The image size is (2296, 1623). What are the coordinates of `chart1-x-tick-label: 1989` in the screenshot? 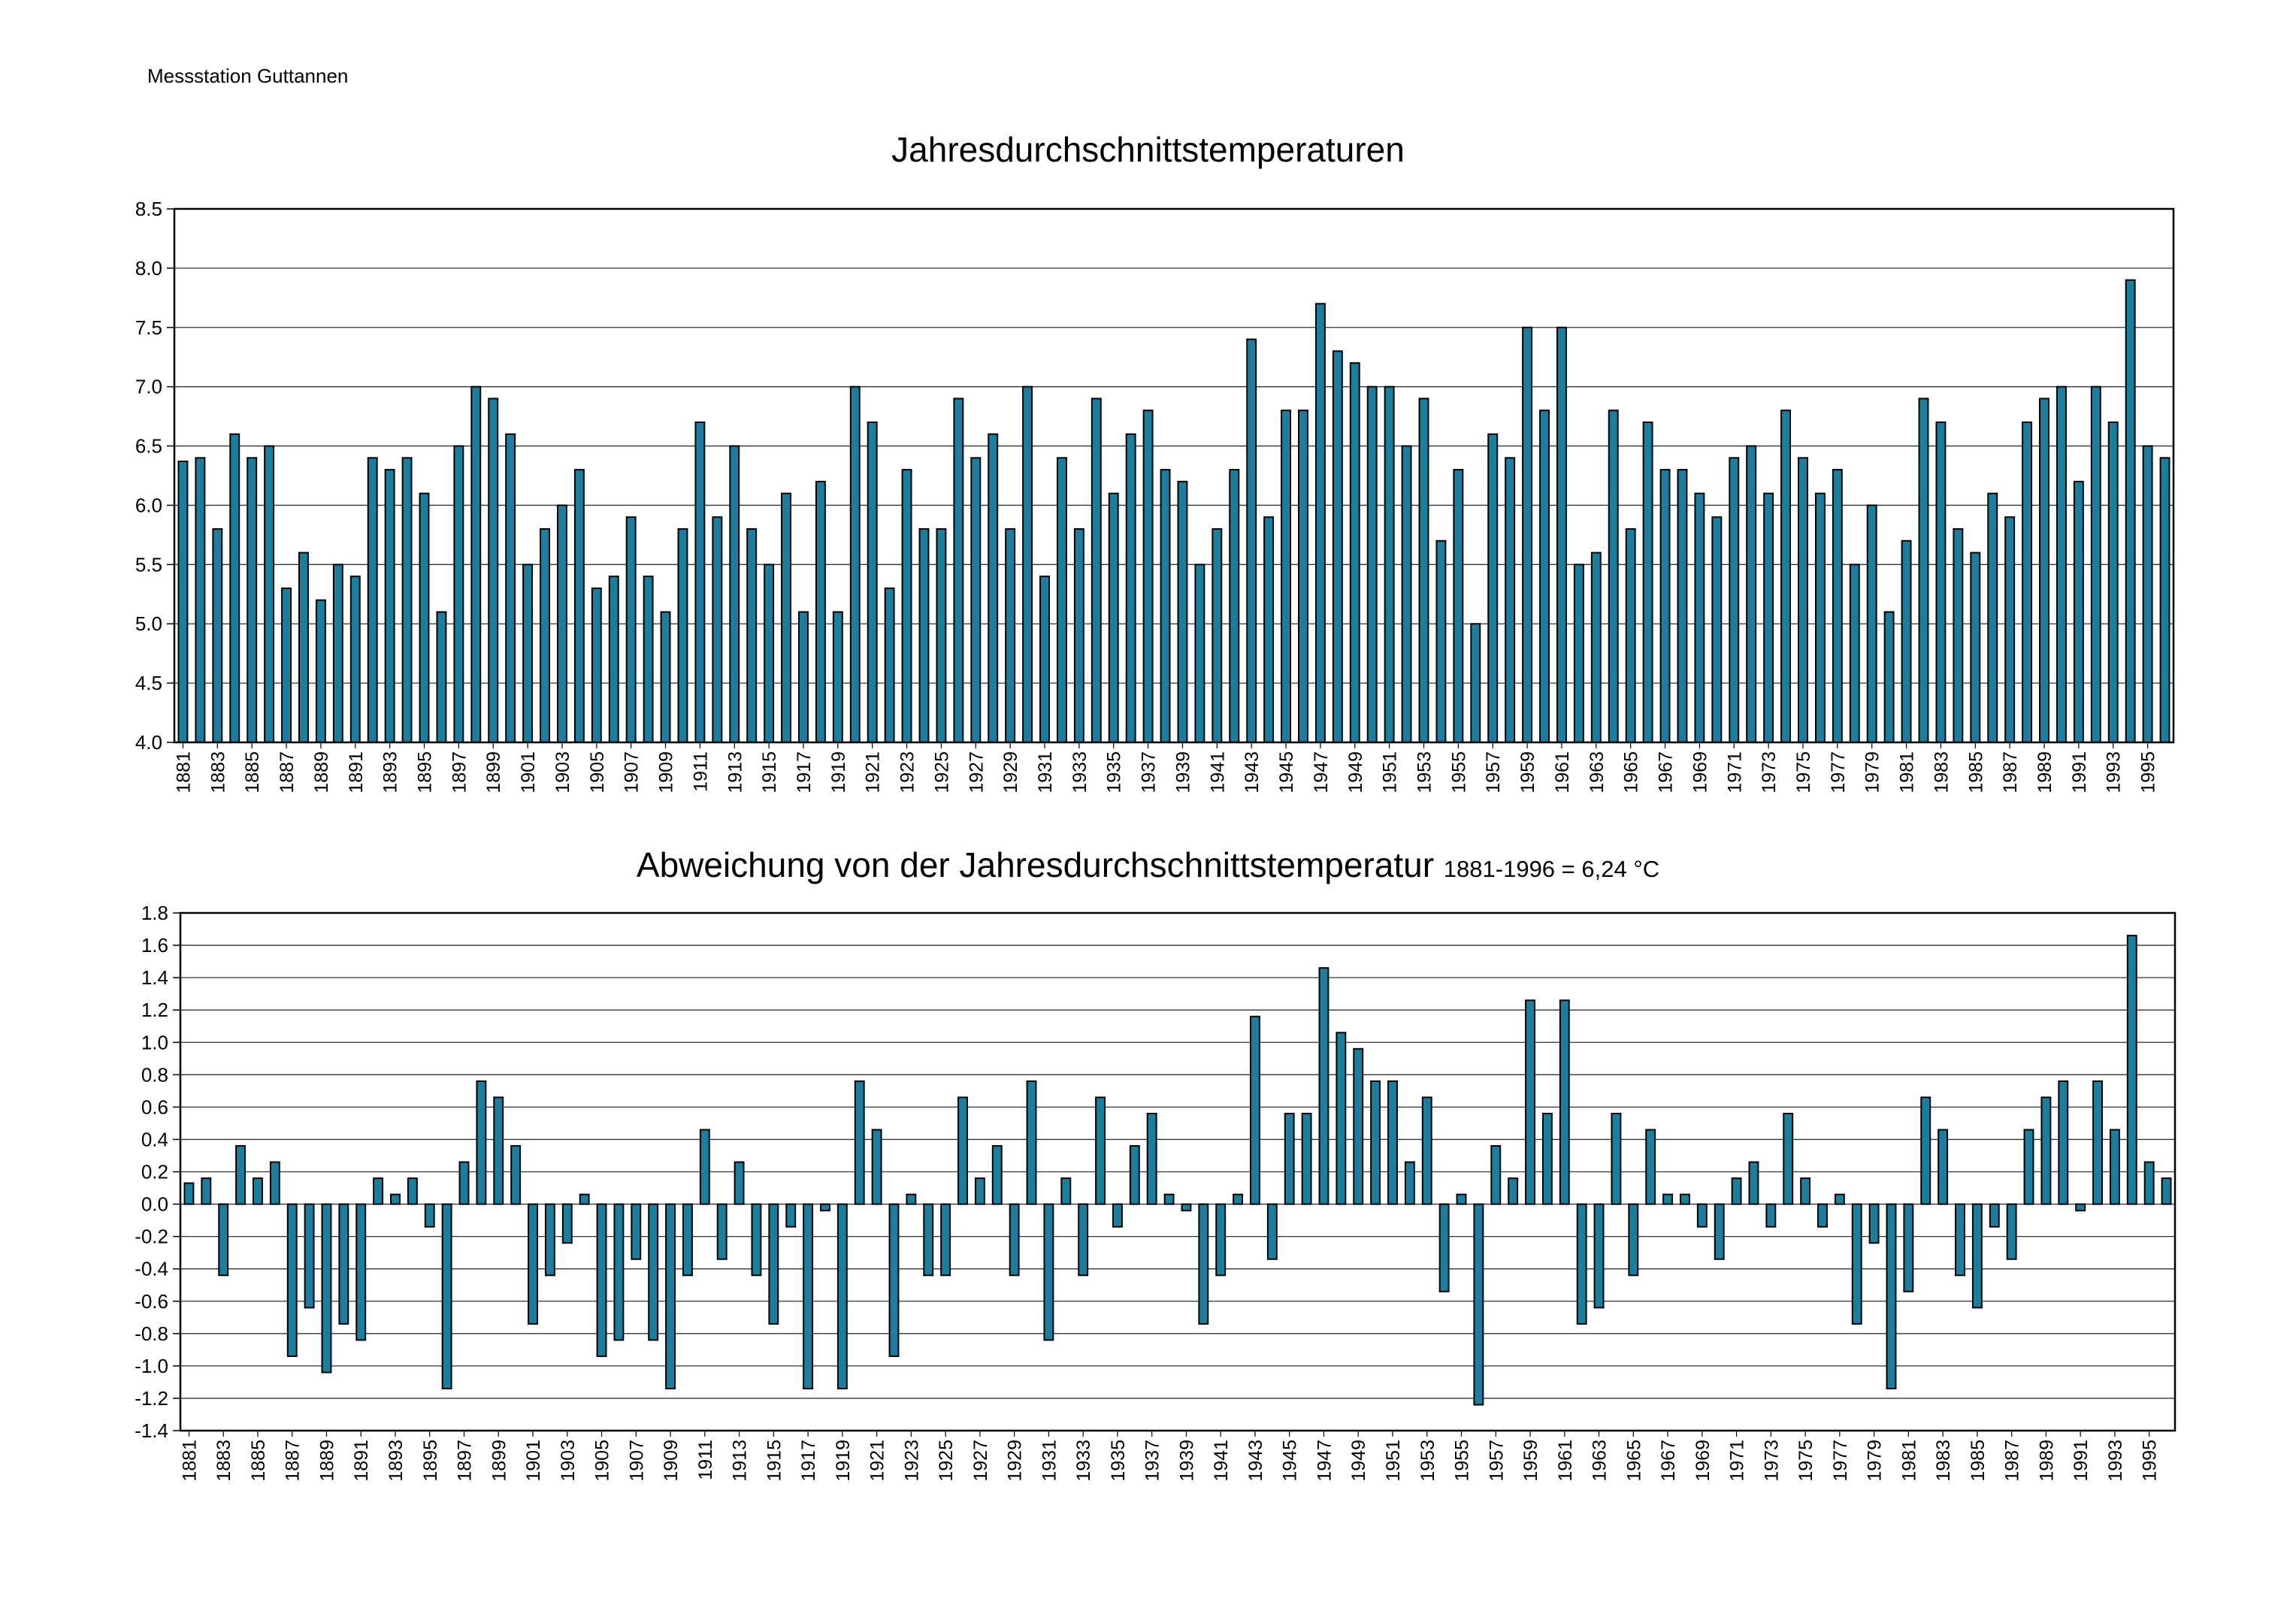 It's located at (2045, 772).